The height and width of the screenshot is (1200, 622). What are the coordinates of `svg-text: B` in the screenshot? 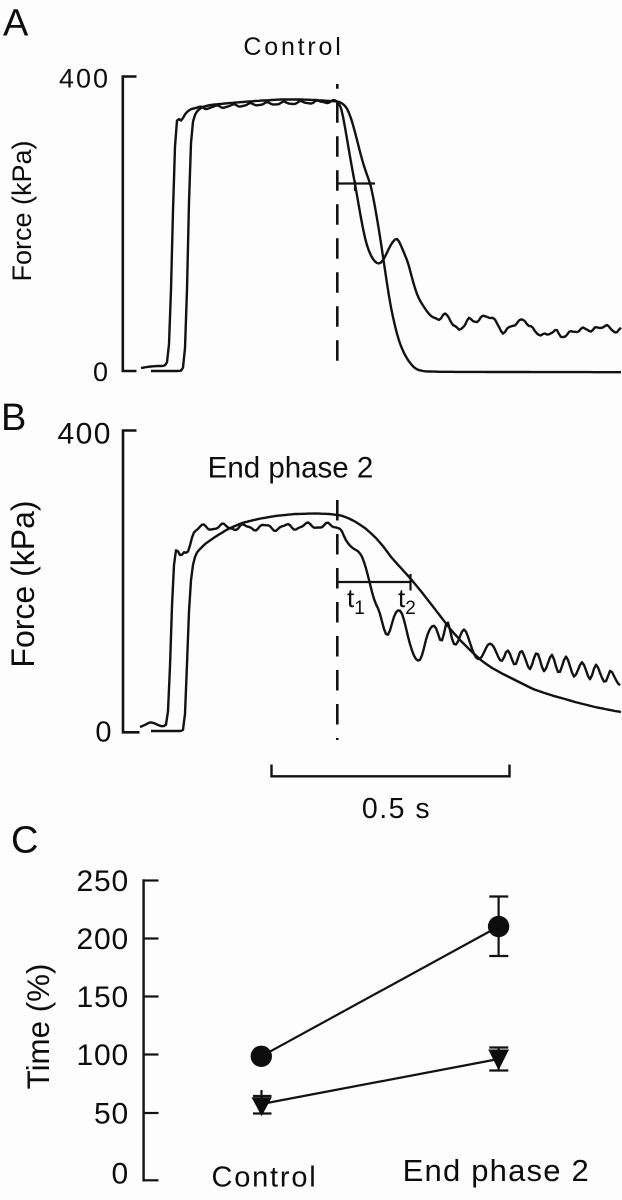 It's located at (13, 418).